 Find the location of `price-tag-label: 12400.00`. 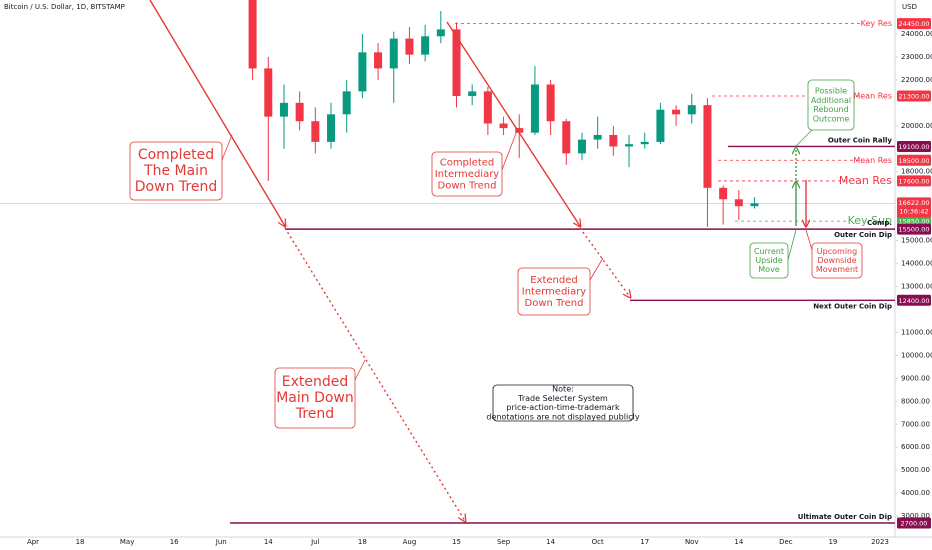

price-tag-label: 12400.00 is located at coordinates (913, 301).